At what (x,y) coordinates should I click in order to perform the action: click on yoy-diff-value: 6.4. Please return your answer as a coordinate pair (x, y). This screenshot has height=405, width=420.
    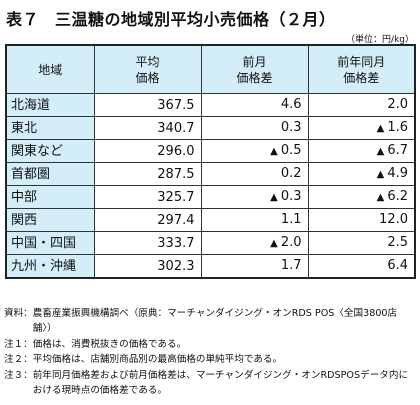
    Looking at the image, I should click on (397, 265).